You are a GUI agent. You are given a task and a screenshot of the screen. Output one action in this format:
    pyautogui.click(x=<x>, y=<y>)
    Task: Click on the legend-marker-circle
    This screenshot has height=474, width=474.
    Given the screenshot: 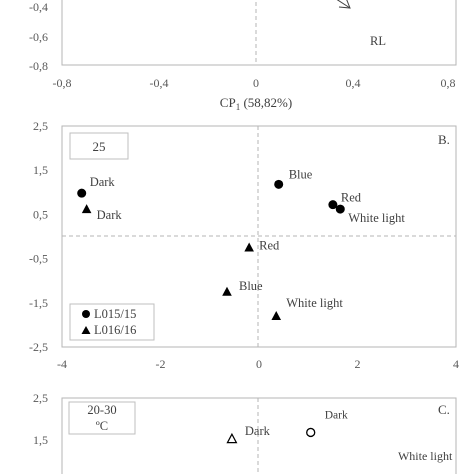 What is the action you would take?
    pyautogui.click(x=86, y=314)
    